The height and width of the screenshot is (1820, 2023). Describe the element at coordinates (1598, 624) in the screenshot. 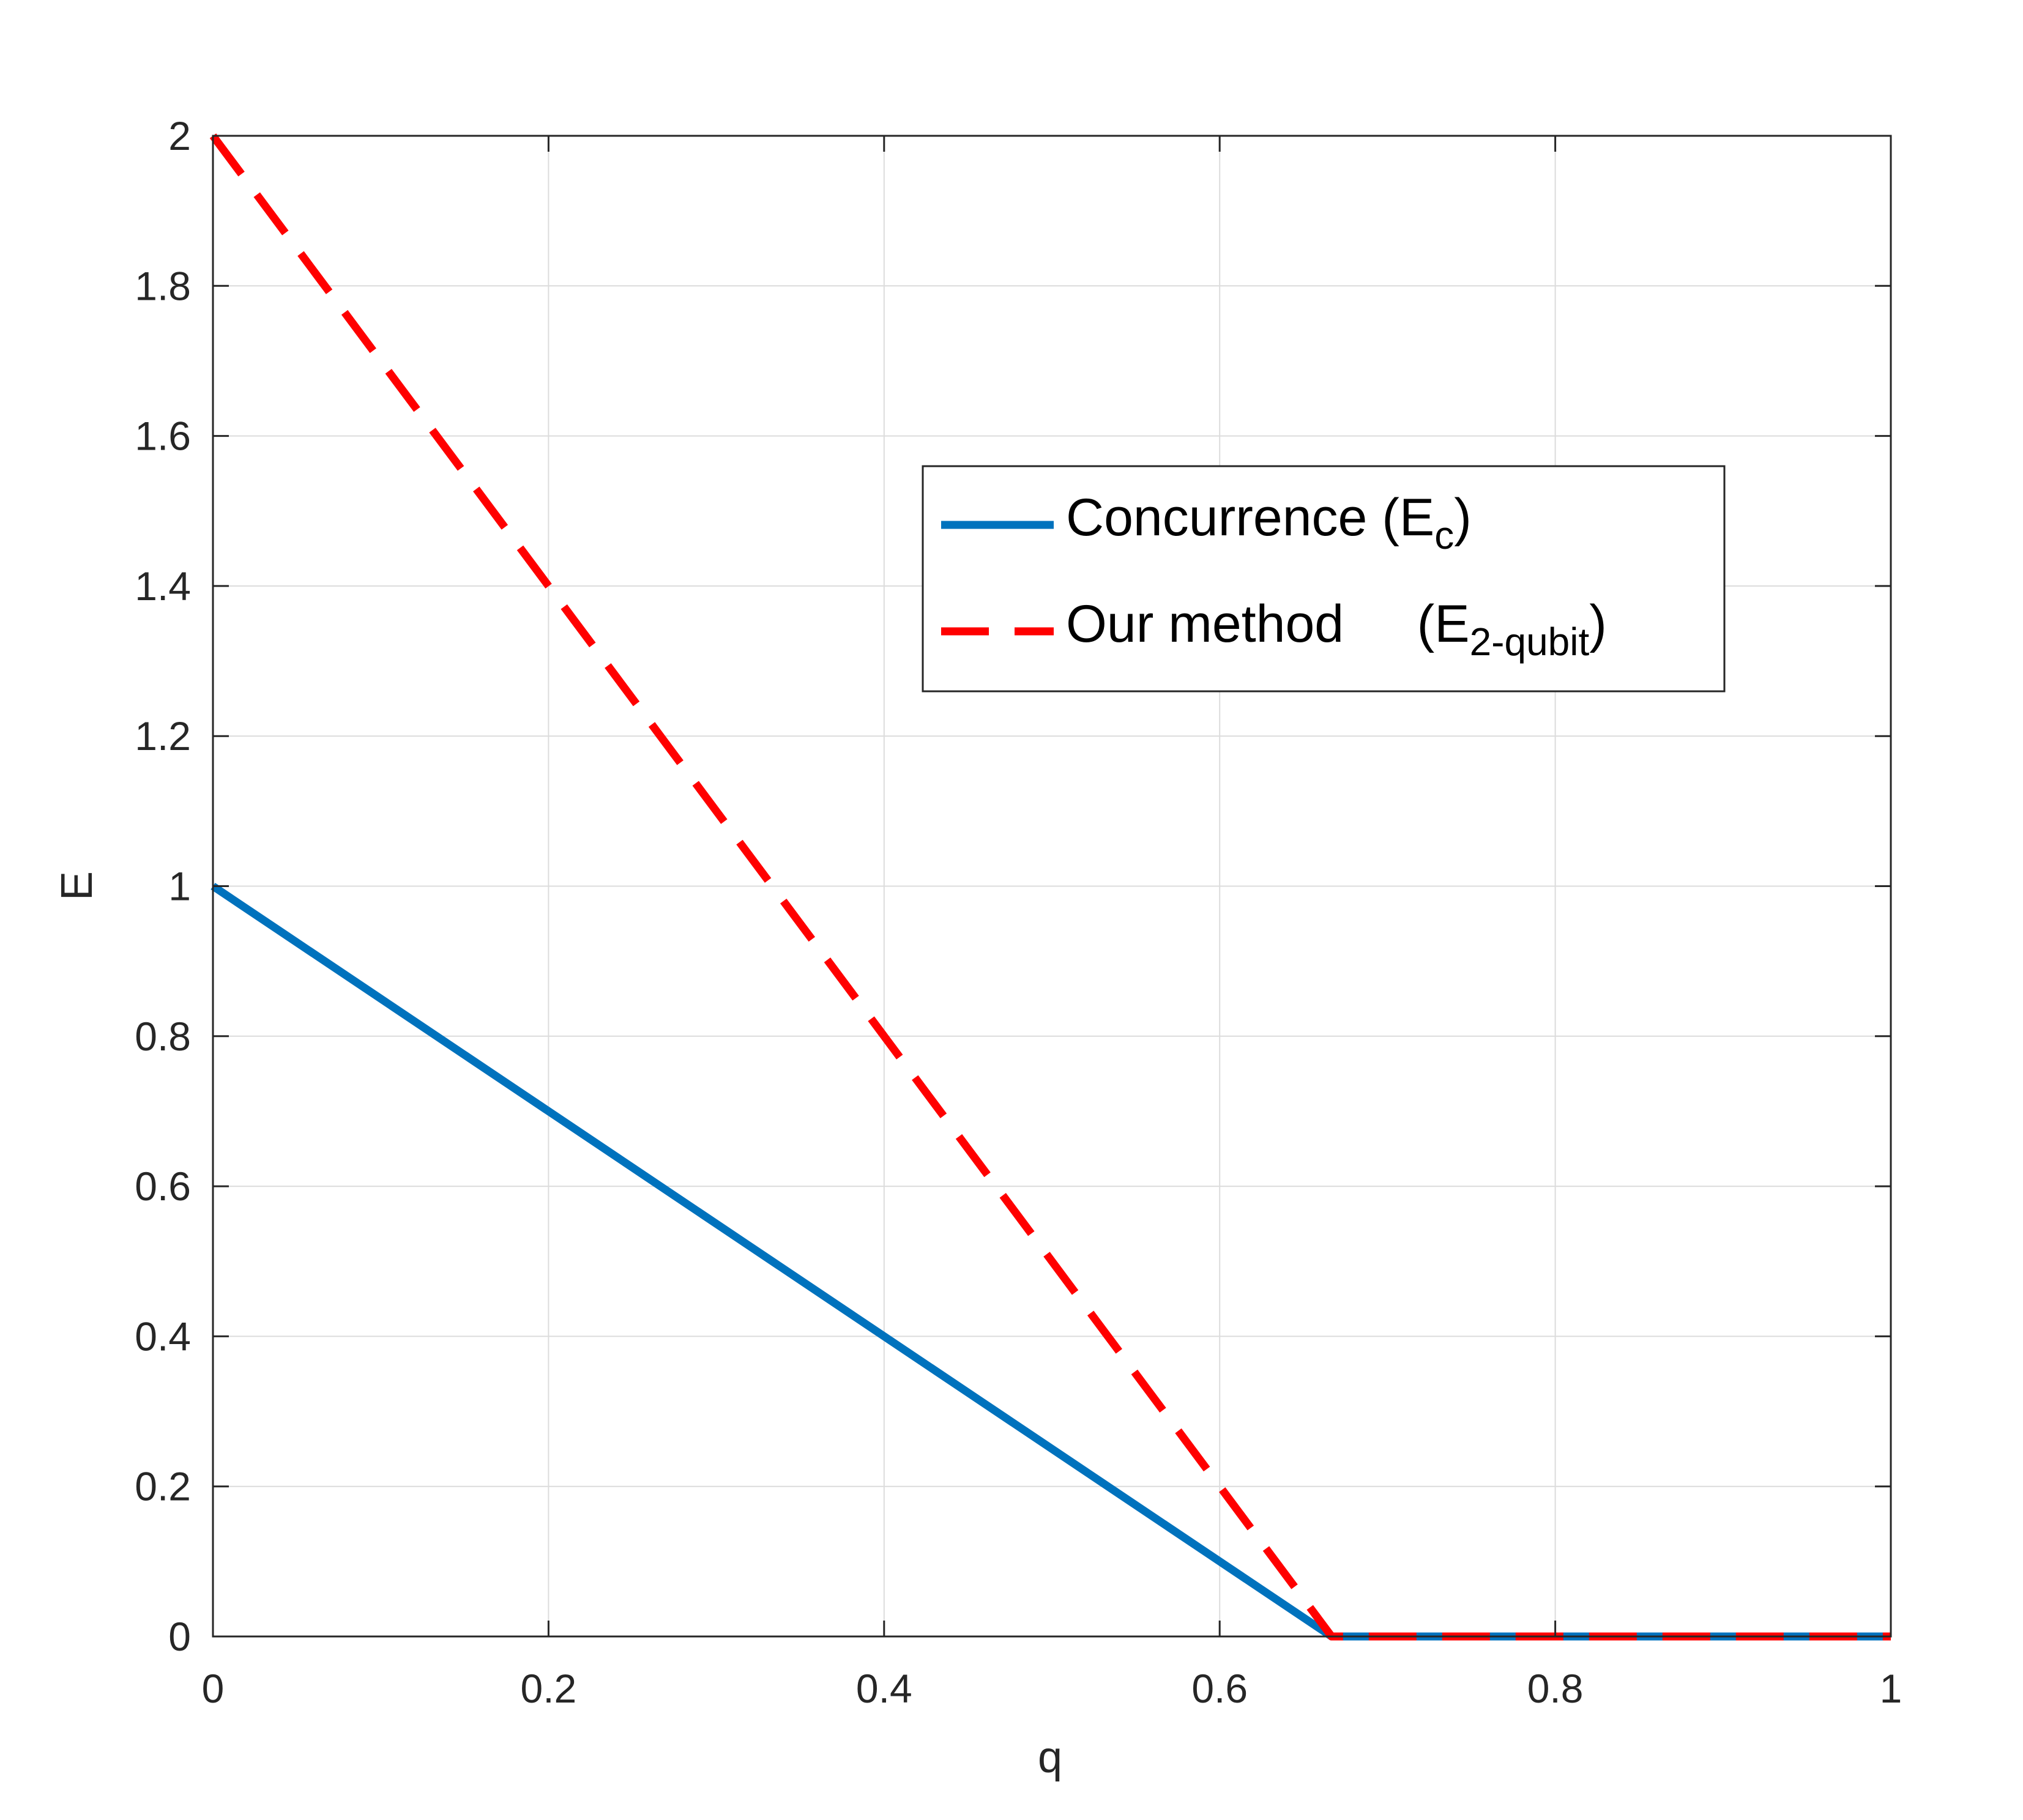

I see `legend-label-our-method-close: )` at that location.